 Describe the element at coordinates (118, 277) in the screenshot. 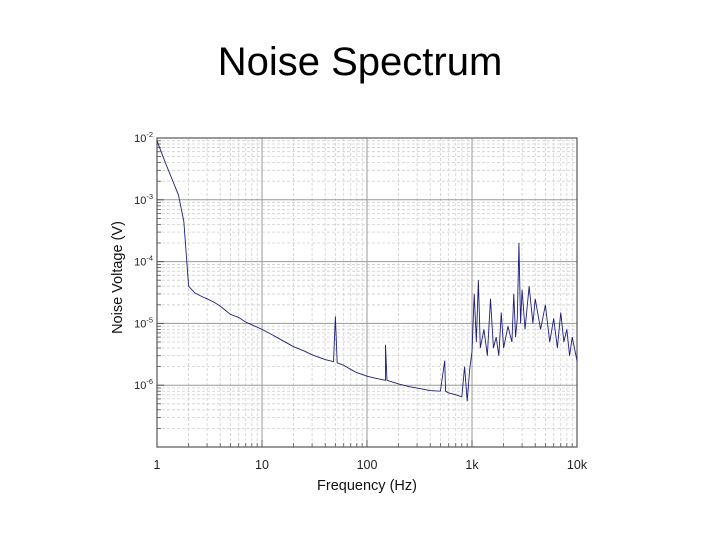

I see `y-axis-label: Noise Voltage (V)` at that location.